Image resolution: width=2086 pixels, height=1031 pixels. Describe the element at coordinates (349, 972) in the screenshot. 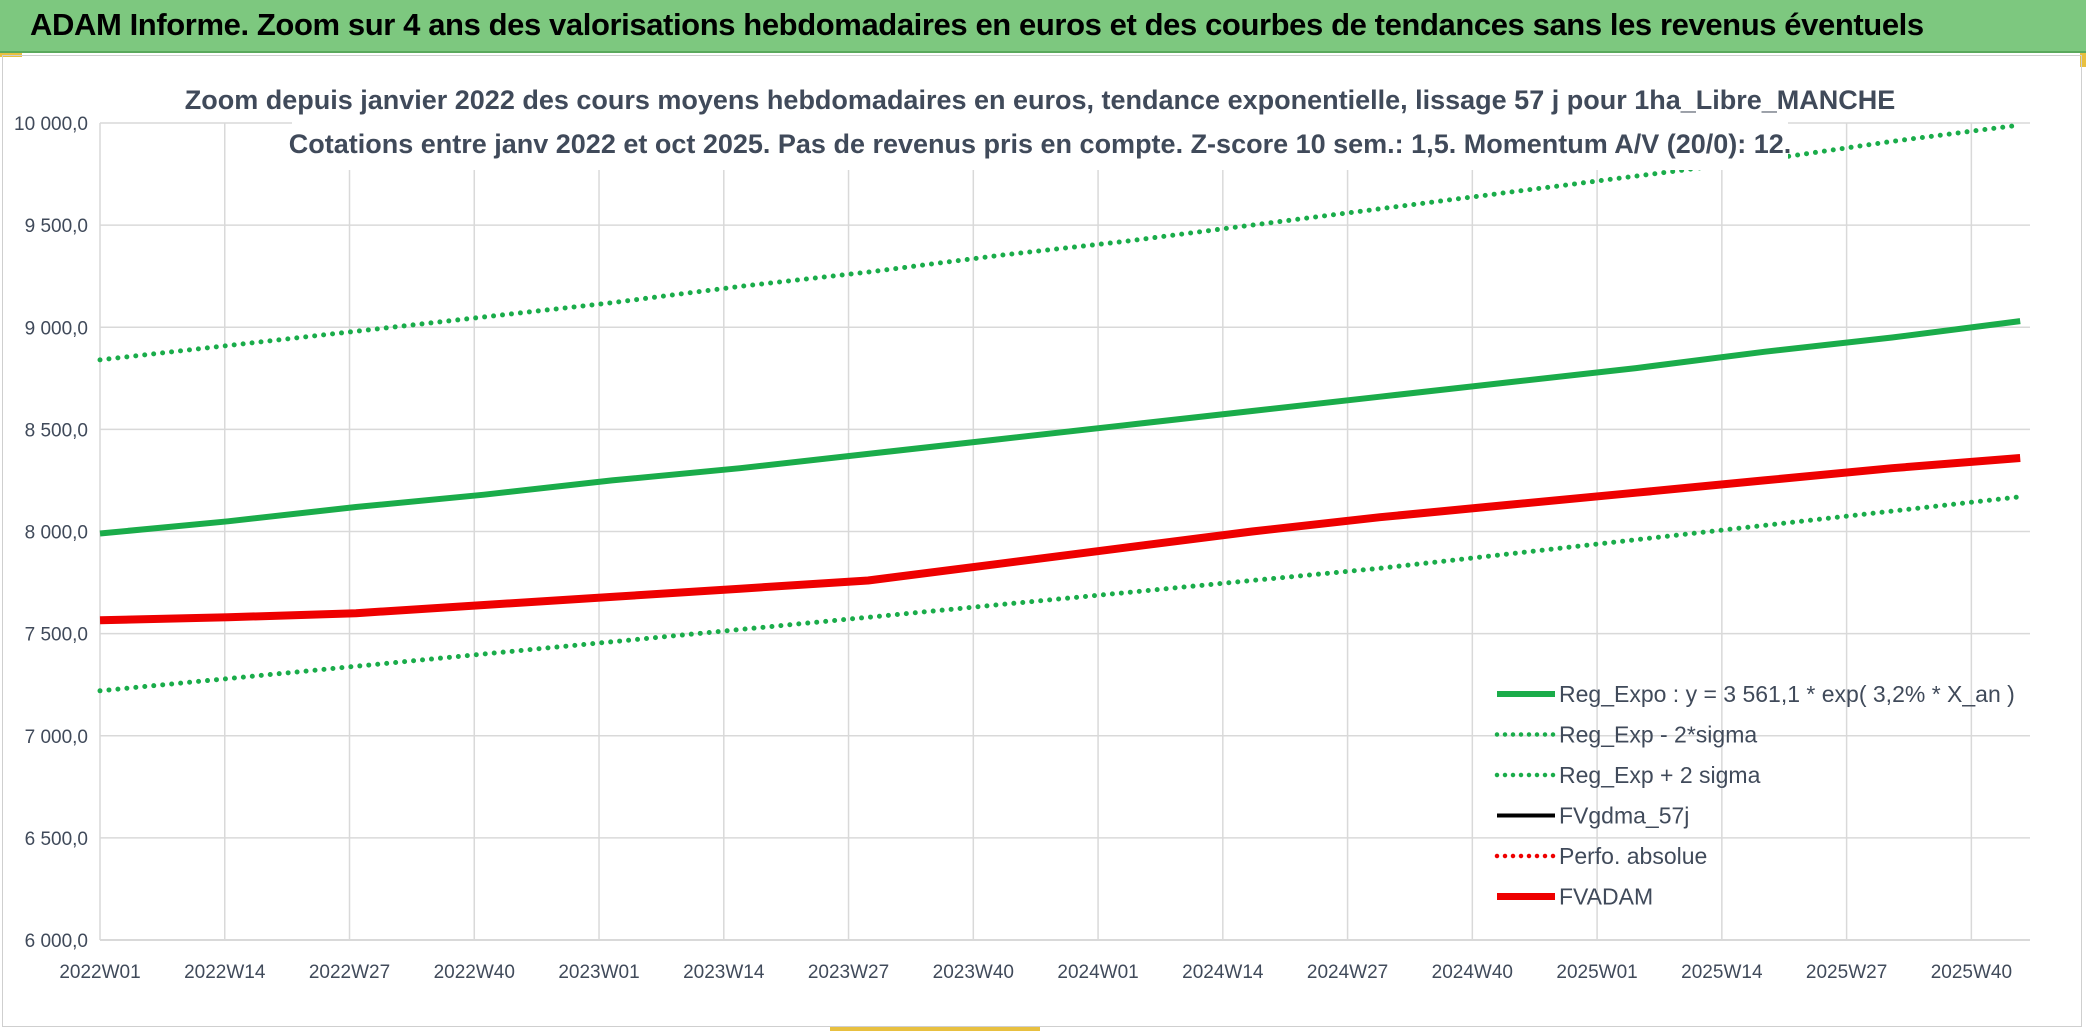

I see `x-tick-label: 2022W27` at that location.